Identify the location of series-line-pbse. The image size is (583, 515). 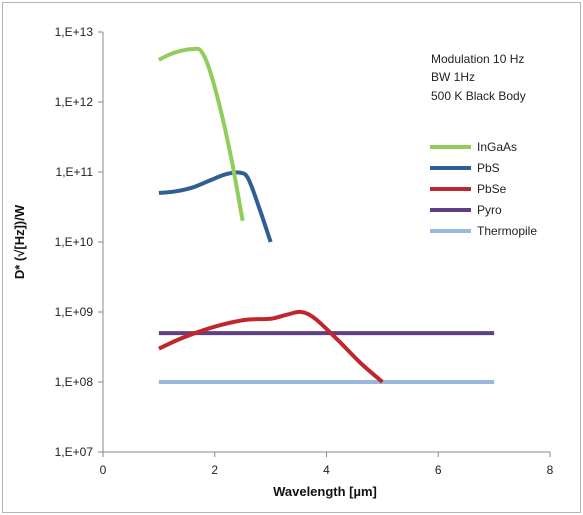
(271, 346).